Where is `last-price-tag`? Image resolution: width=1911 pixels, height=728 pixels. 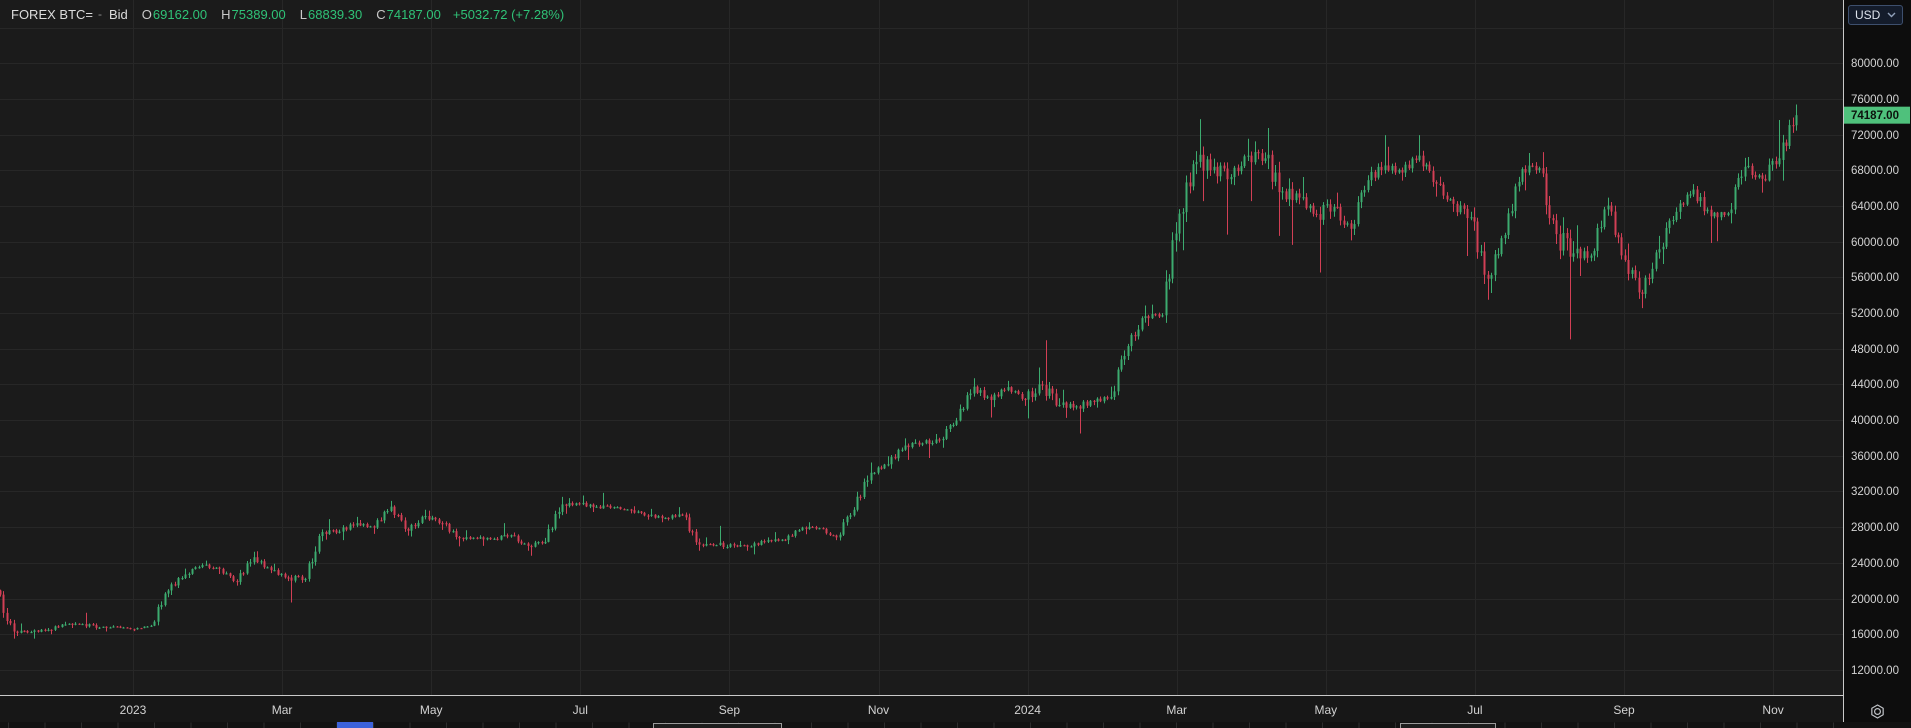
last-price-tag is located at coordinates (1877, 115).